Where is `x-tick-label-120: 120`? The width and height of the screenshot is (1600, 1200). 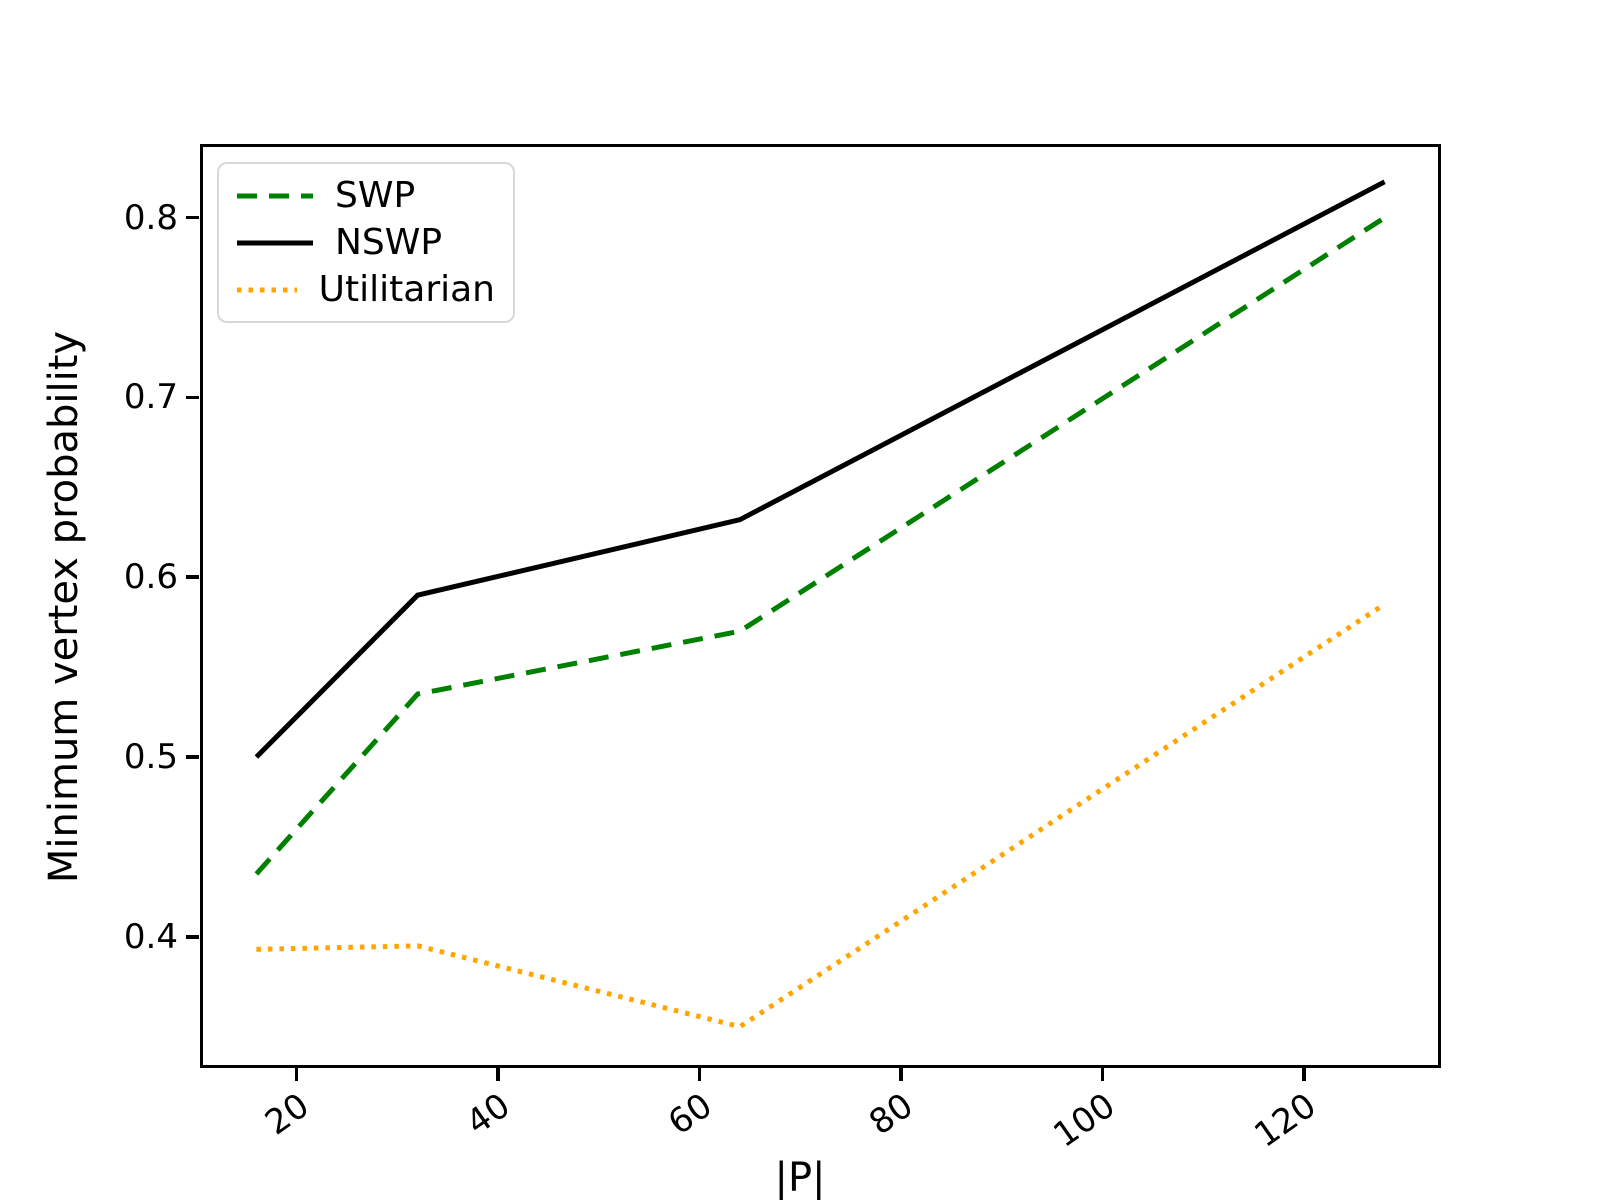 x-tick-label-120: 120 is located at coordinates (1285, 1120).